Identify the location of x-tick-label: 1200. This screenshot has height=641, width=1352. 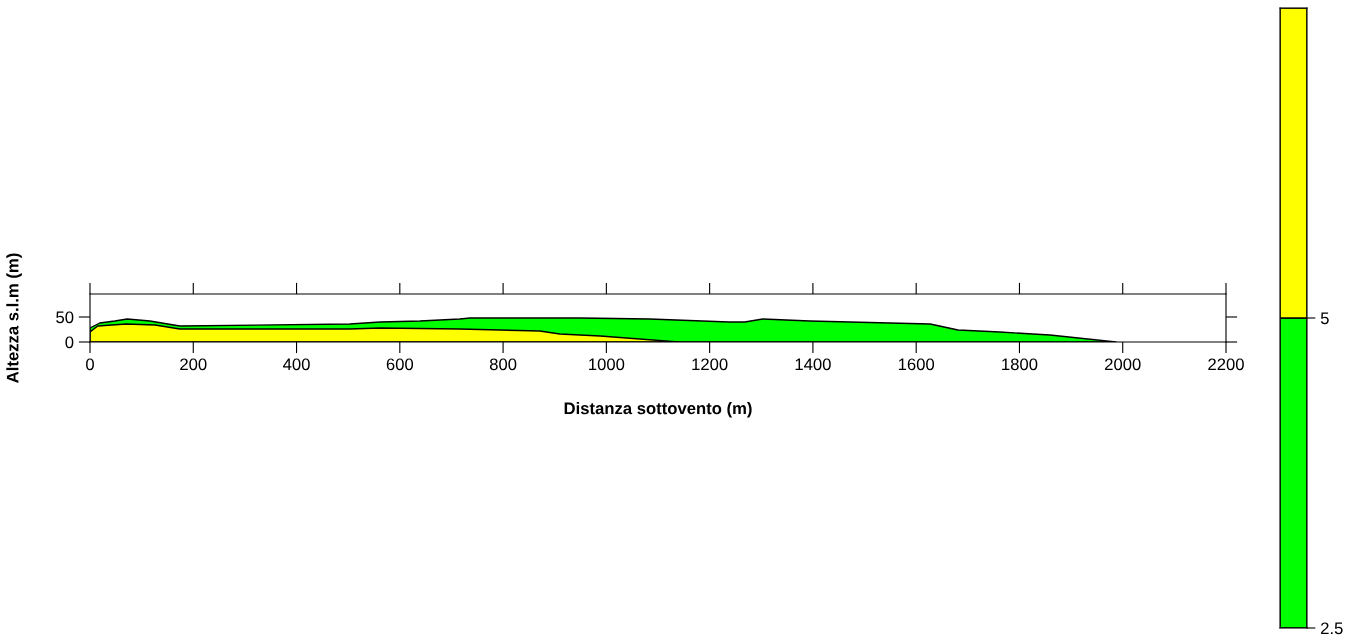
(710, 364).